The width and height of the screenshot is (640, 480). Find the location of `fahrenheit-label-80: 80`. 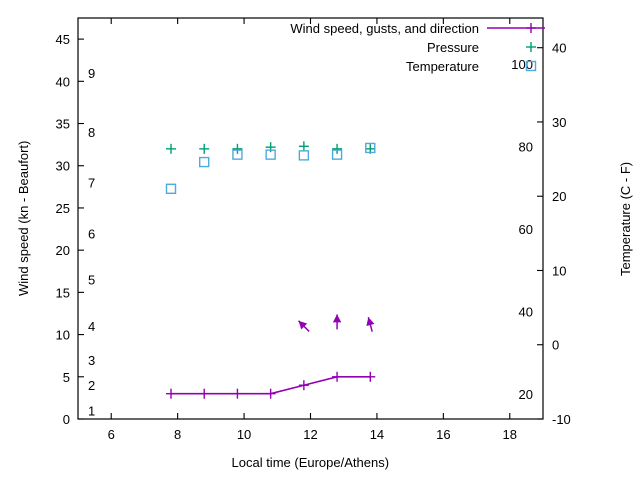

fahrenheit-label-80: 80 is located at coordinates (526, 147).